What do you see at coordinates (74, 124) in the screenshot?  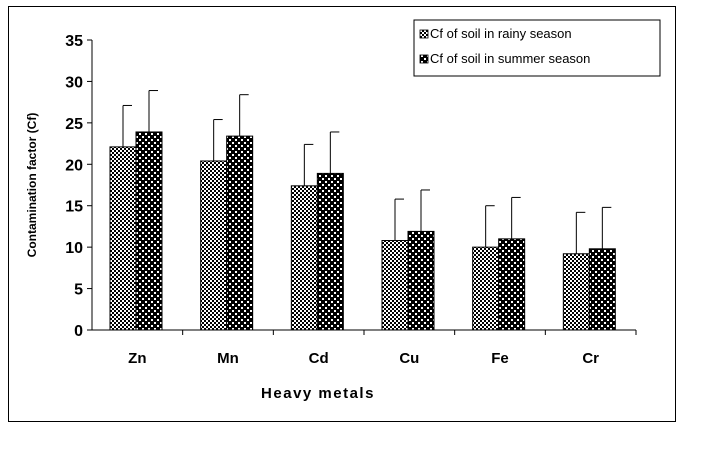 I see `y-tick-label: 25` at bounding box center [74, 124].